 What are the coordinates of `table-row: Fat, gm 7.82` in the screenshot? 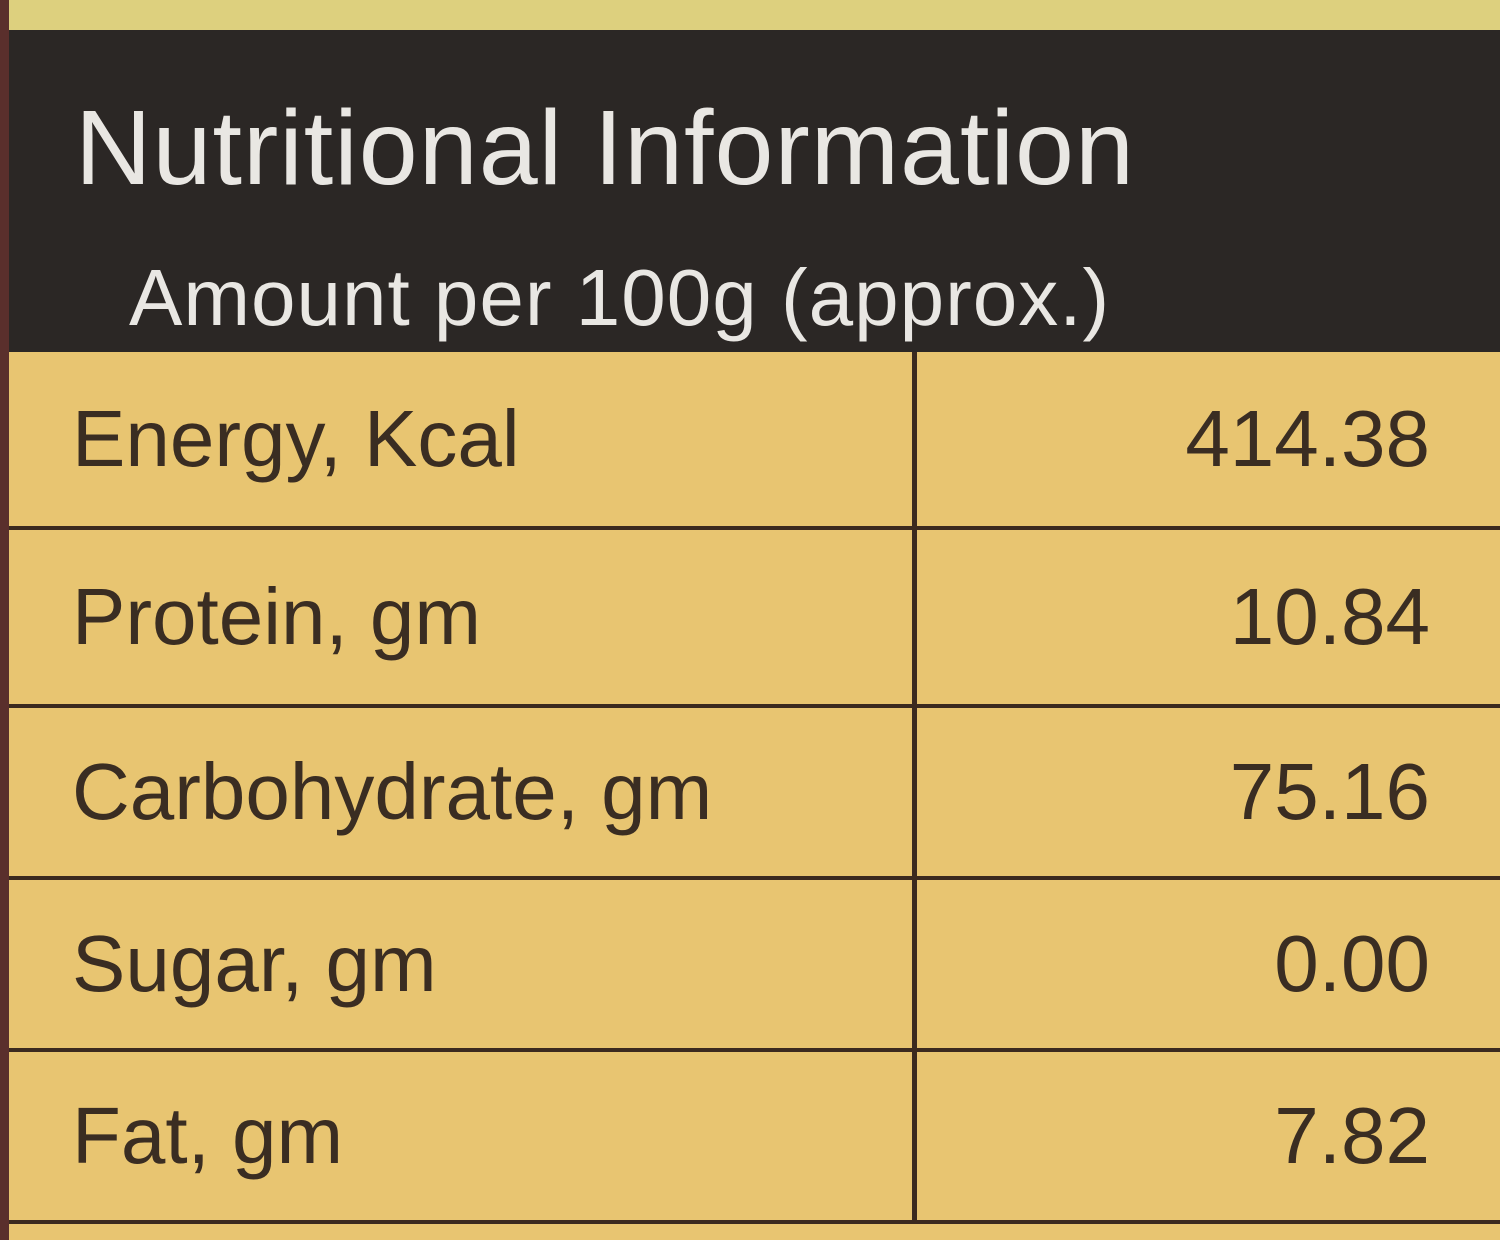 It's located at (754, 1138).